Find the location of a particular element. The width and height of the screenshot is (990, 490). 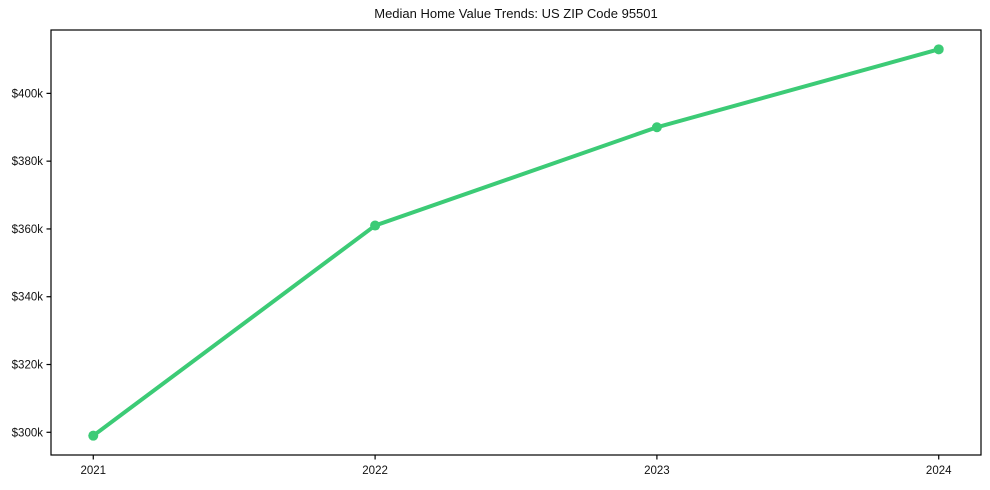

y-tick-label: $340k is located at coordinates (28, 298).